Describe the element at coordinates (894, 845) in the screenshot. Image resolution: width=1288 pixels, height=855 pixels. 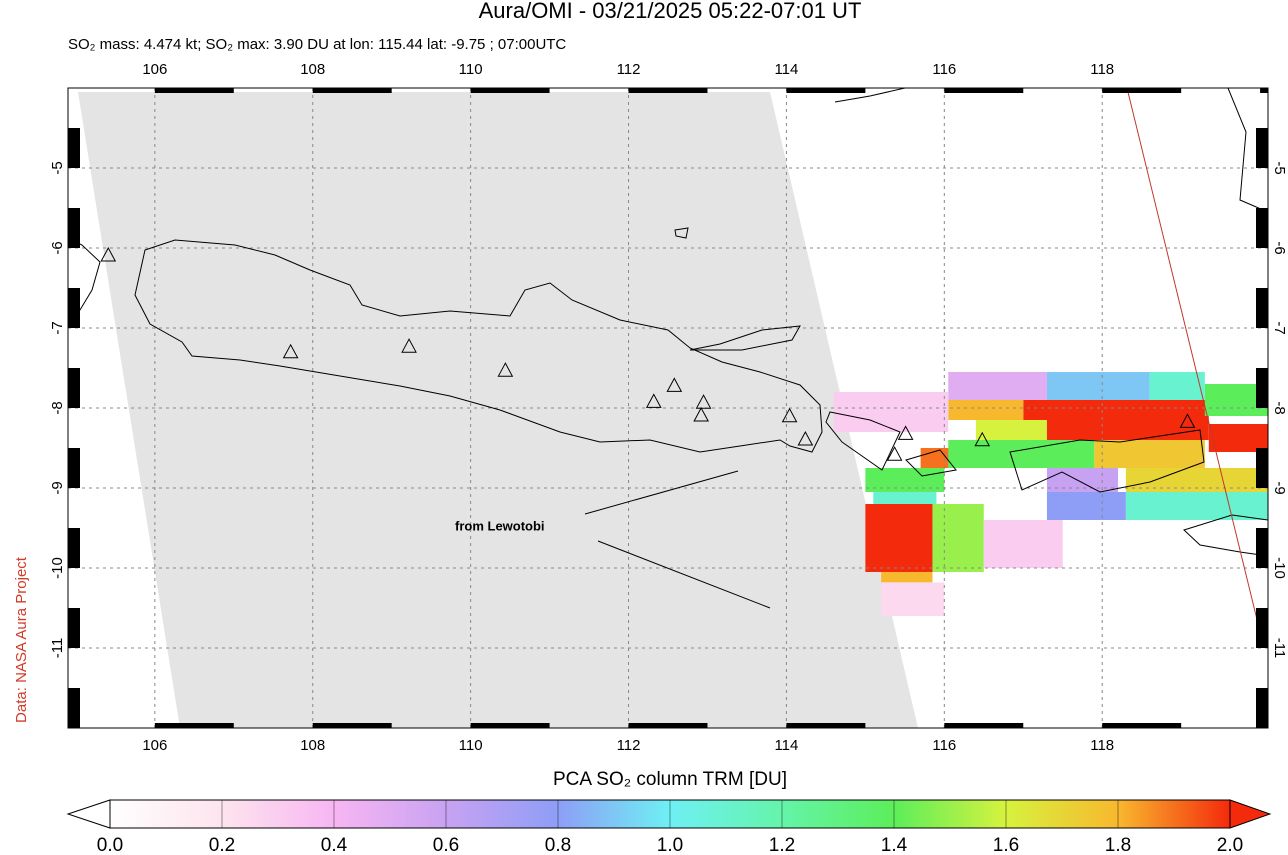
I see `colorbar-tick-label: 1.4` at that location.